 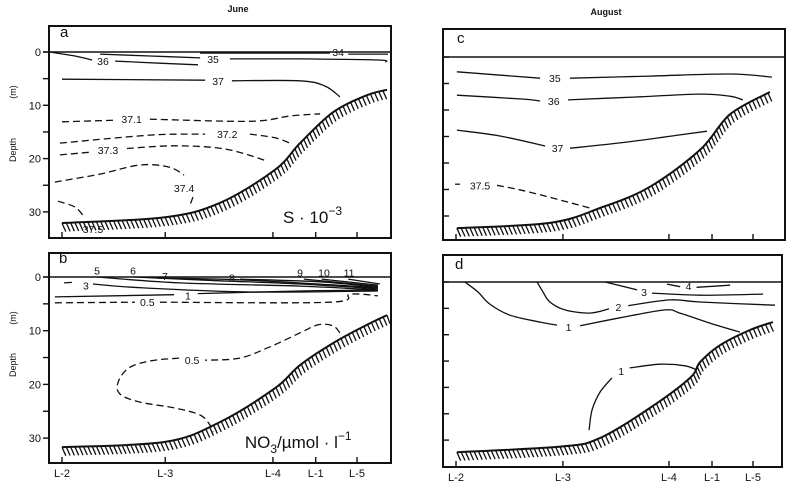 What do you see at coordinates (164, 153) in the screenshot?
I see `contour-line: 37.3` at bounding box center [164, 153].